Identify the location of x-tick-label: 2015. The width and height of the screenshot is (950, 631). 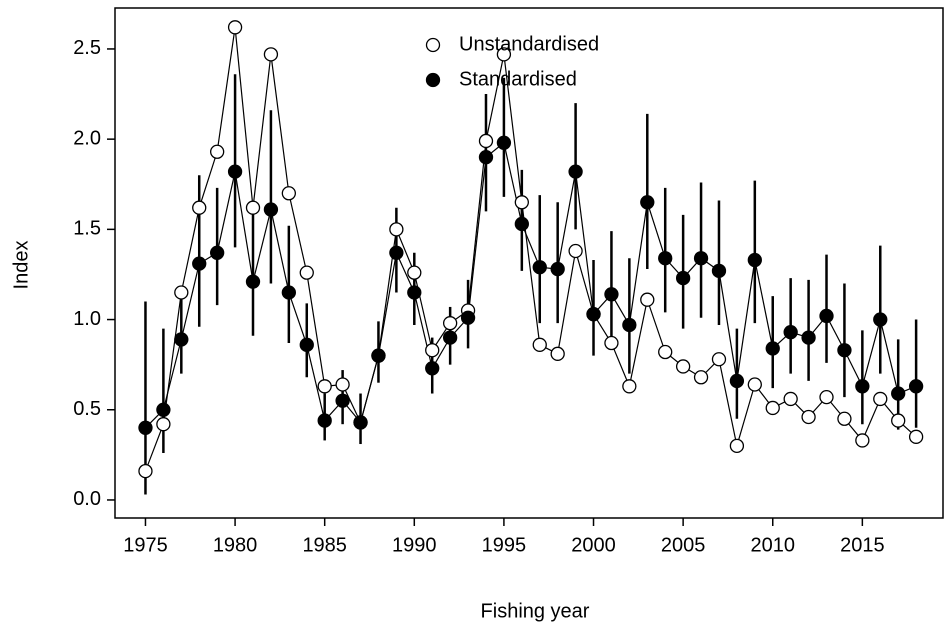
(862, 545).